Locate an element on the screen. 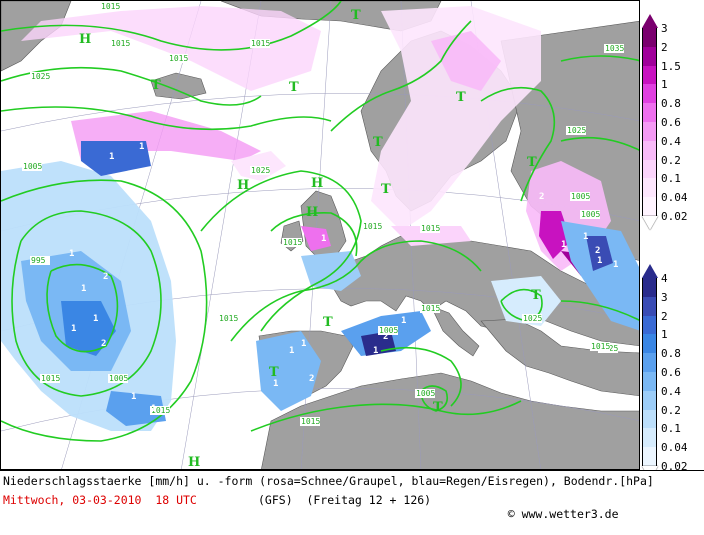  land-africa is located at coordinates (450, 420).